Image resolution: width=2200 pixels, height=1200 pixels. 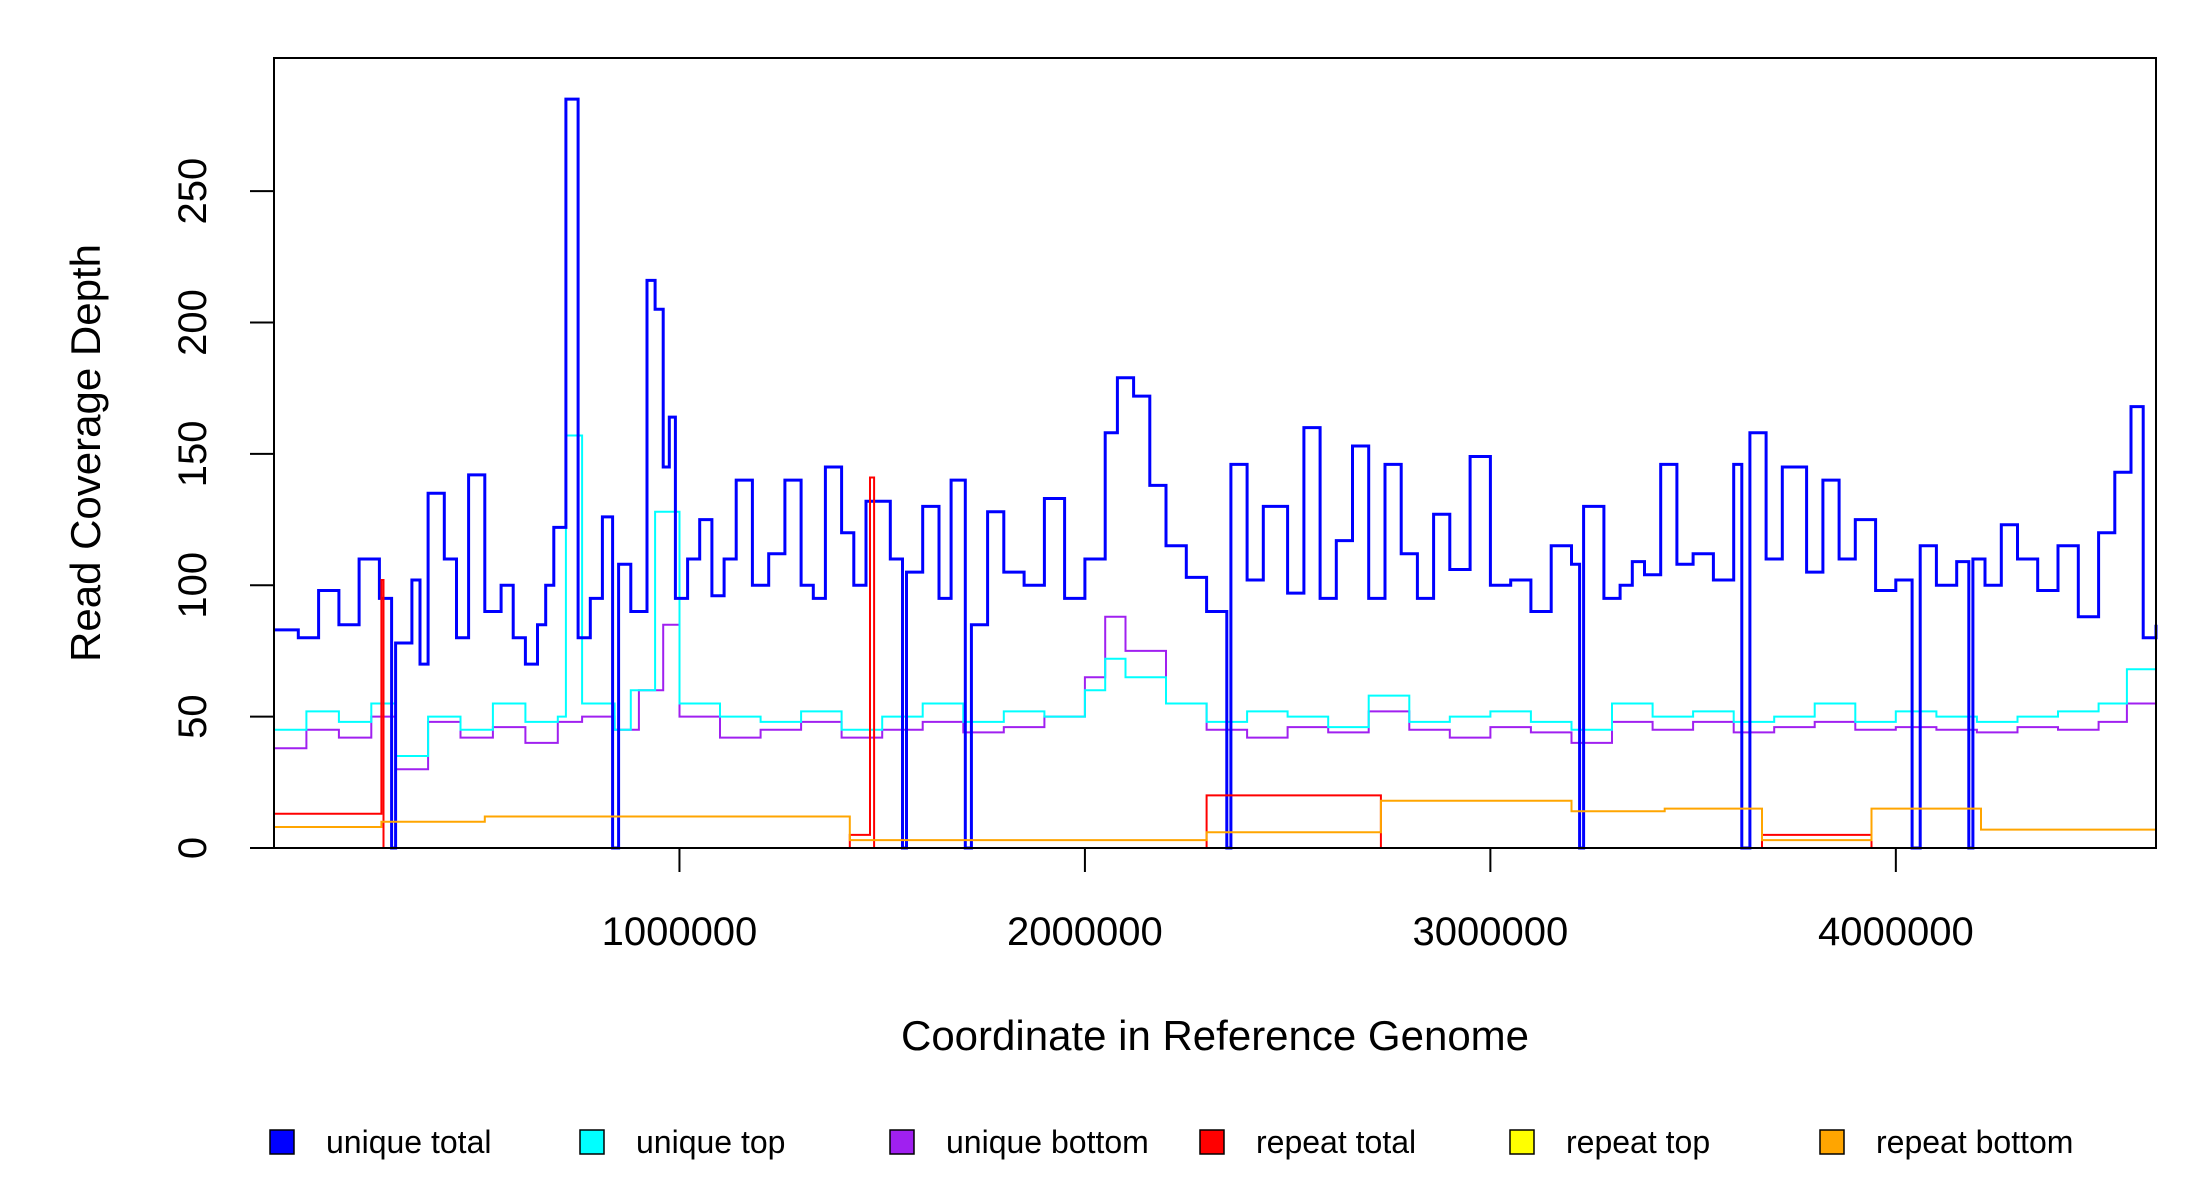 I want to click on legend-label: repeat bottom, so click(x=1974, y=1142).